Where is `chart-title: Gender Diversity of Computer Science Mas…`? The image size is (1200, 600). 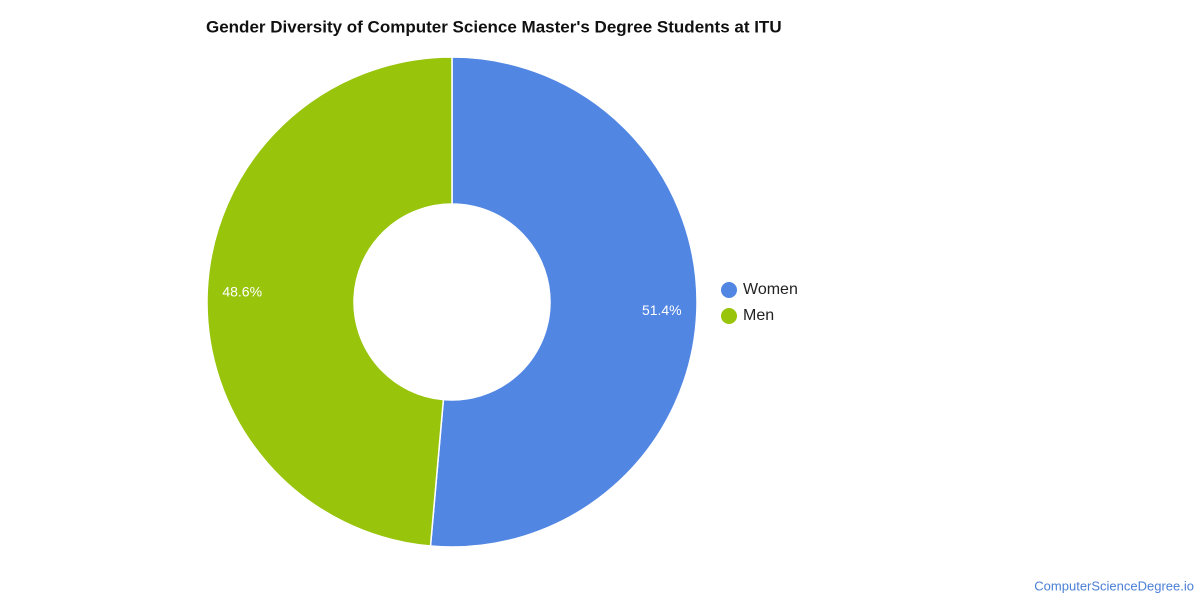
chart-title: Gender Diversity of Computer Science Mas… is located at coordinates (494, 26).